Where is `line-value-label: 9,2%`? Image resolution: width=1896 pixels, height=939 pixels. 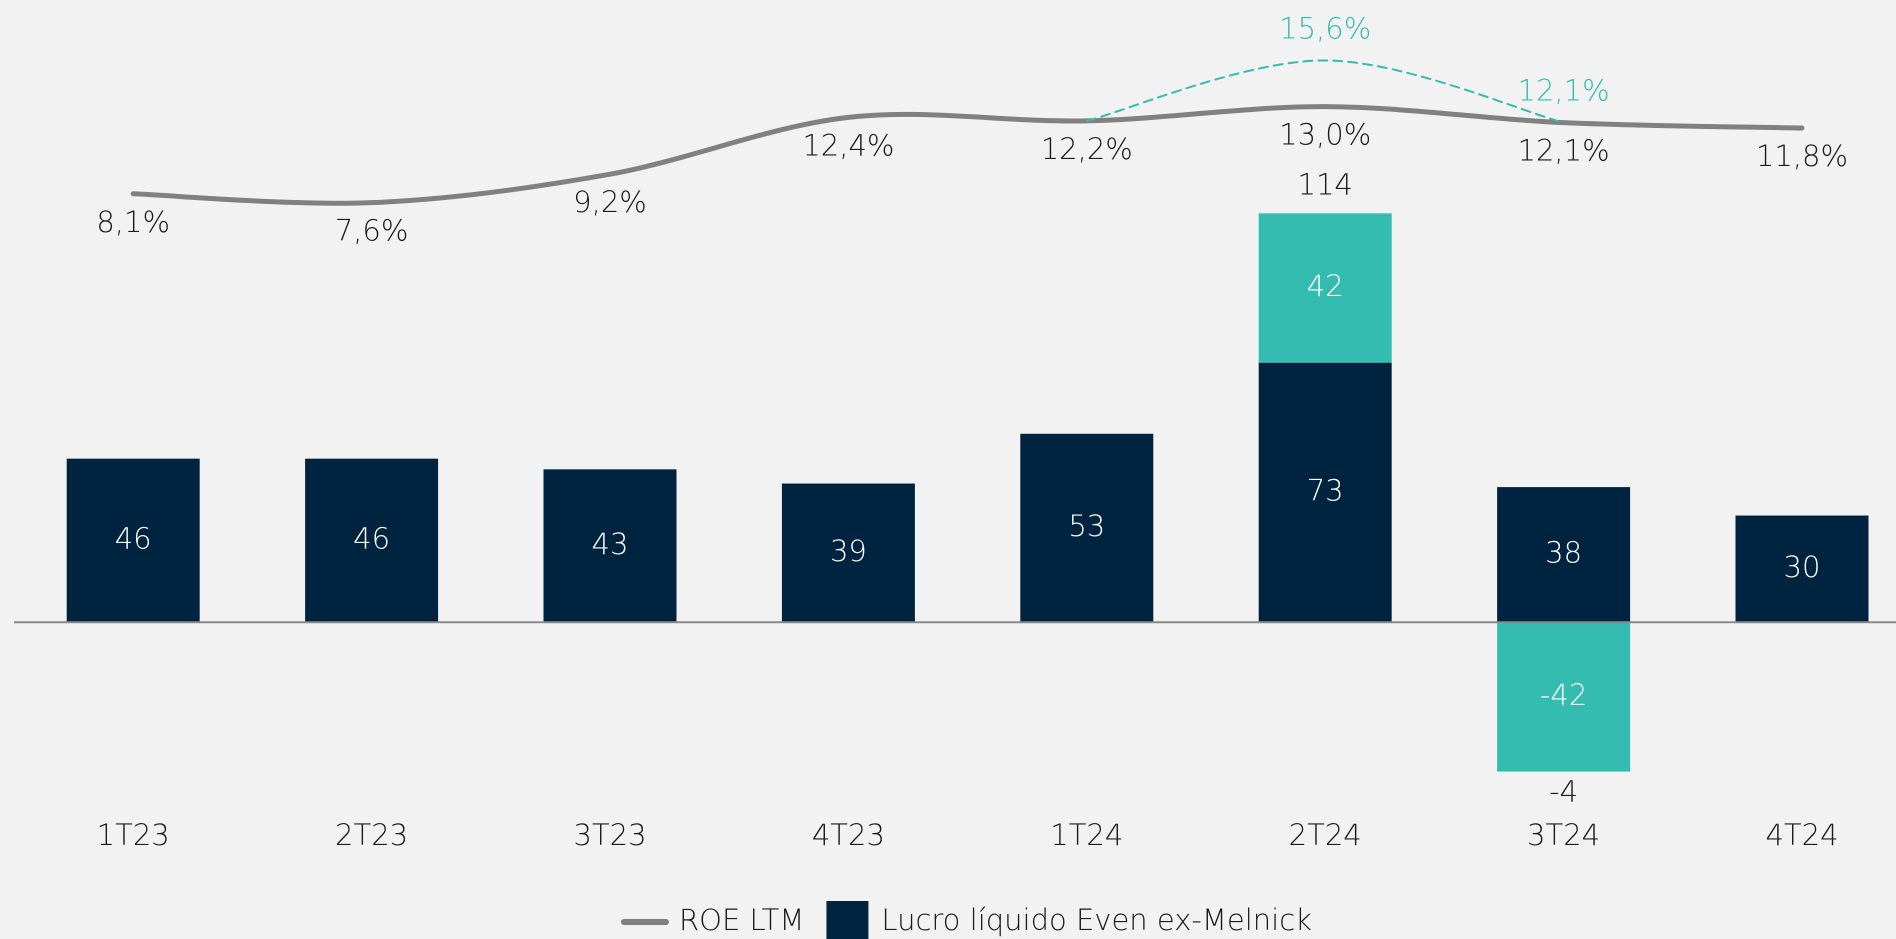 line-value-label: 9,2% is located at coordinates (610, 202).